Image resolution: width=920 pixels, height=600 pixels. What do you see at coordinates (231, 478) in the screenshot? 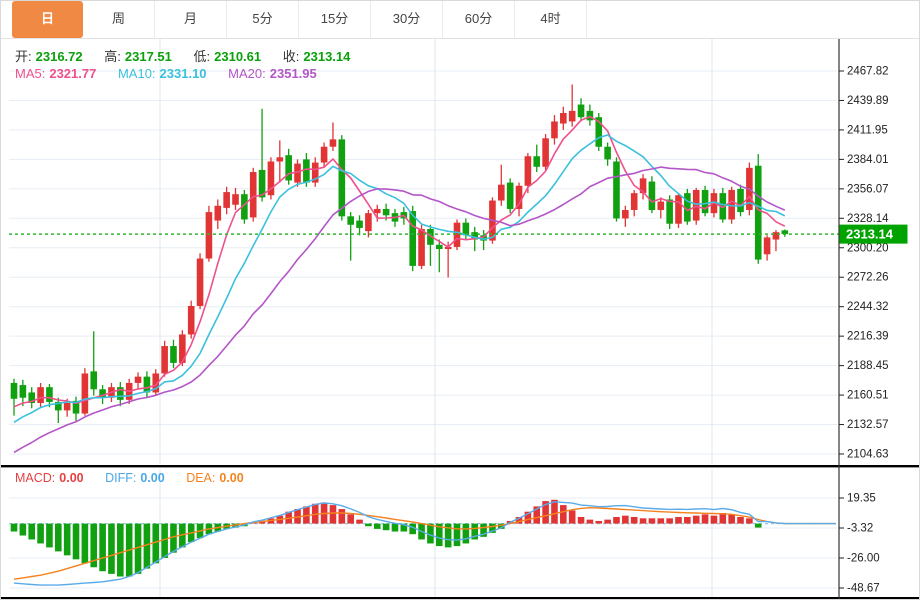
I see `dea-value: 0.00` at bounding box center [231, 478].